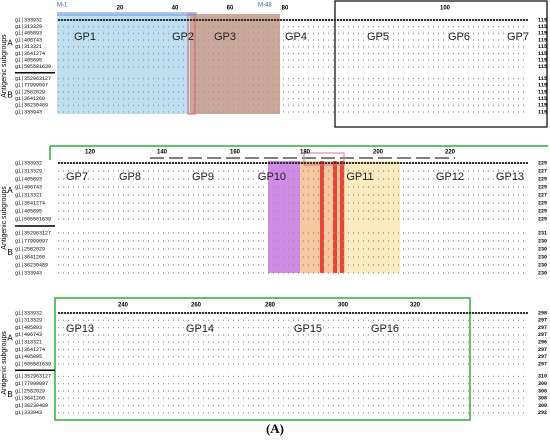 Image resolution: width=550 pixels, height=441 pixels. I want to click on gp-label: GP15, so click(308, 329).